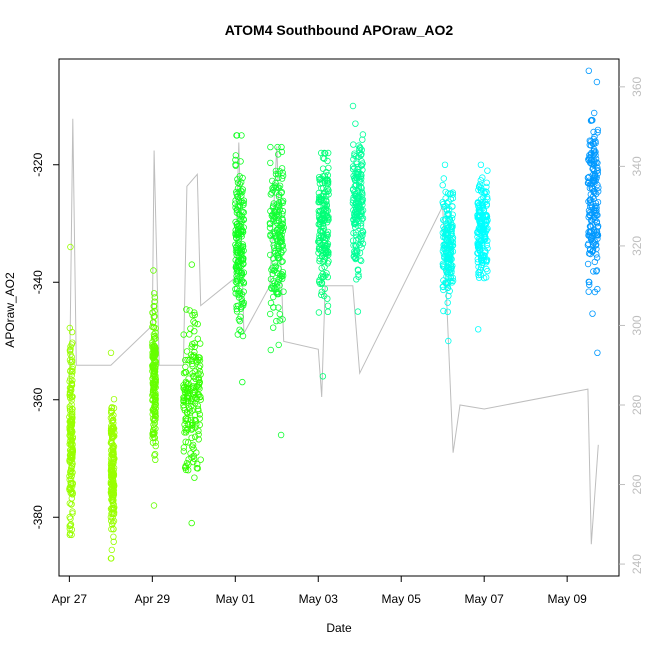 Image resolution: width=650 pixels, height=650 pixels. What do you see at coordinates (319, 599) in the screenshot?
I see `x-tick-label: May 03` at bounding box center [319, 599].